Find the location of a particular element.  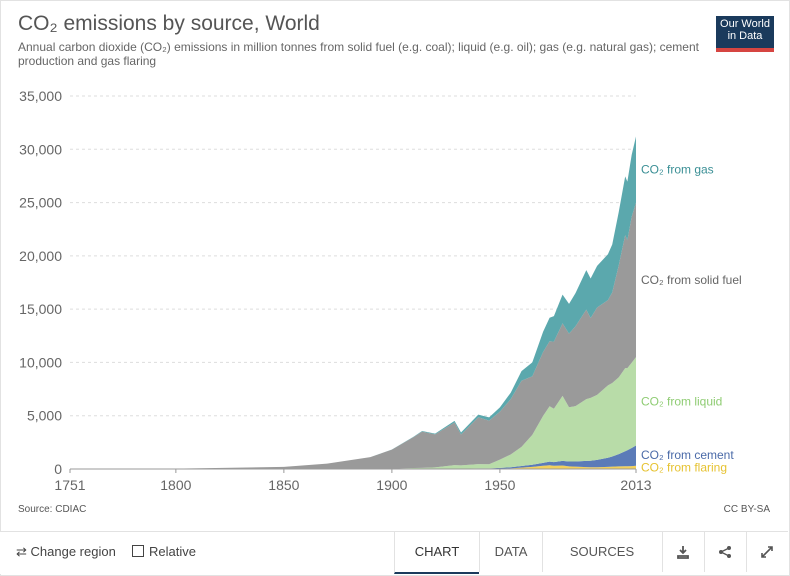

tab-chart: CHART is located at coordinates (436, 553).